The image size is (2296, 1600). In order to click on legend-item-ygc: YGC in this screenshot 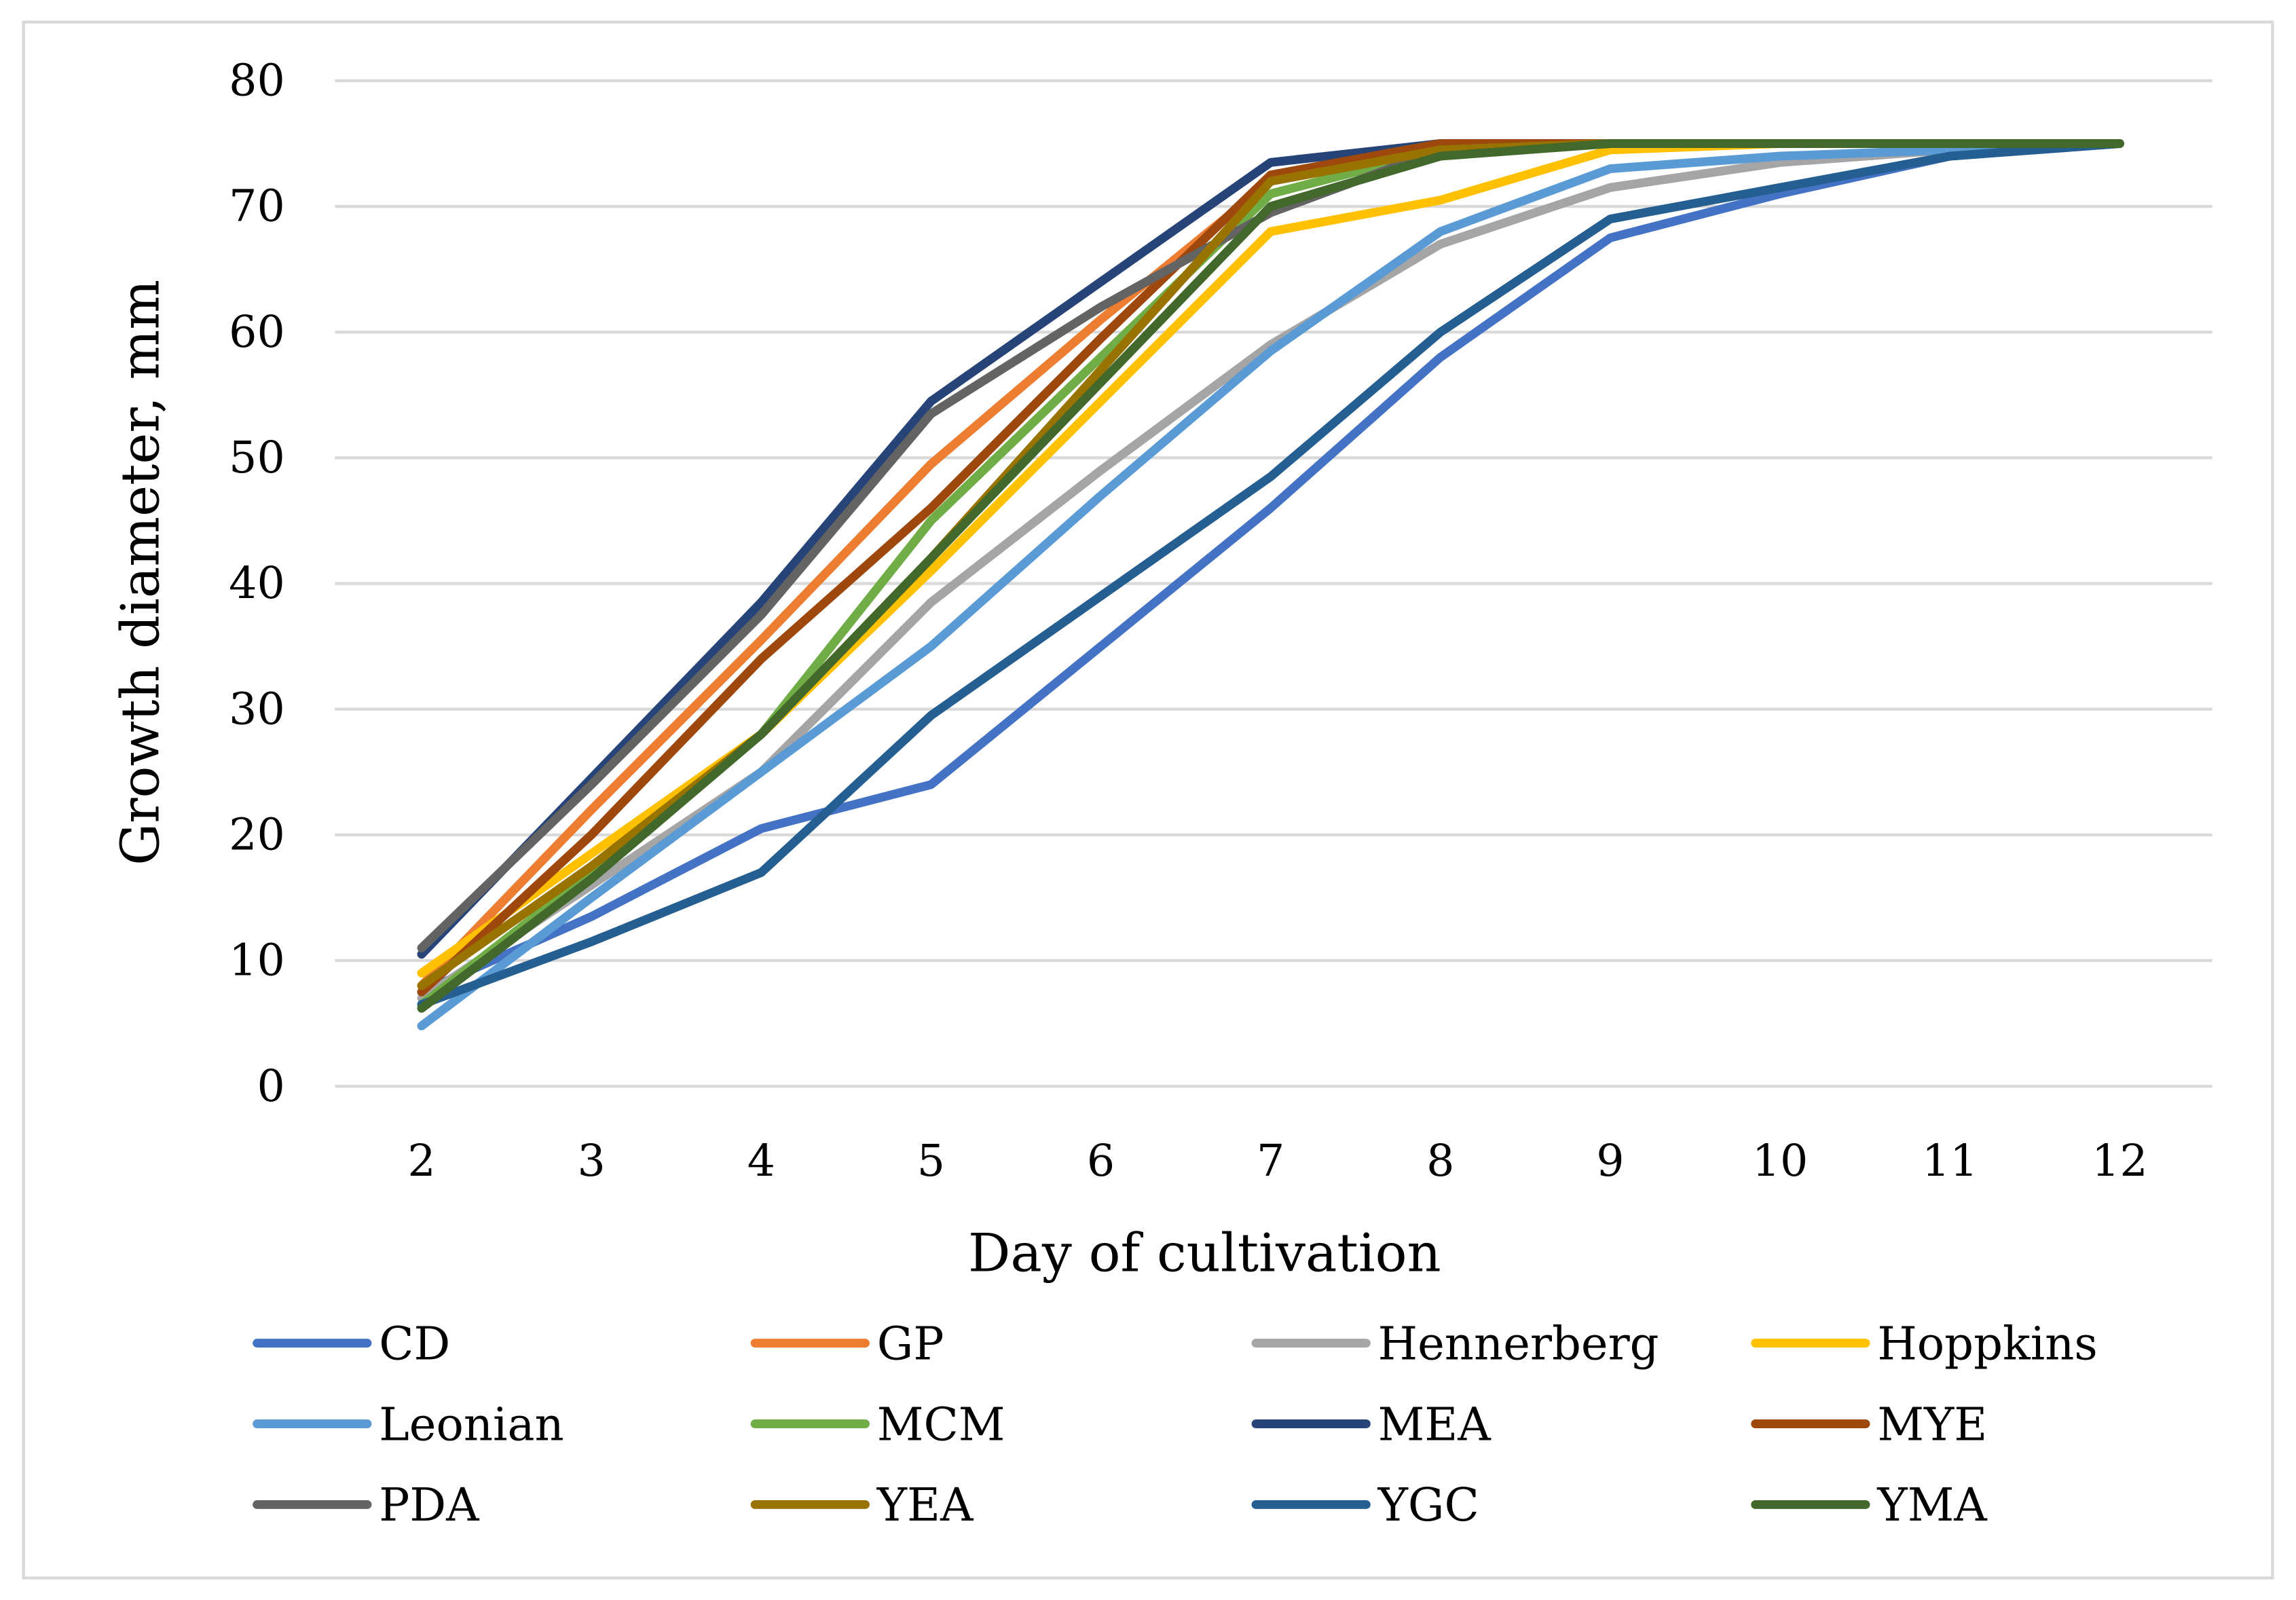, I will do `click(1365, 1504)`.